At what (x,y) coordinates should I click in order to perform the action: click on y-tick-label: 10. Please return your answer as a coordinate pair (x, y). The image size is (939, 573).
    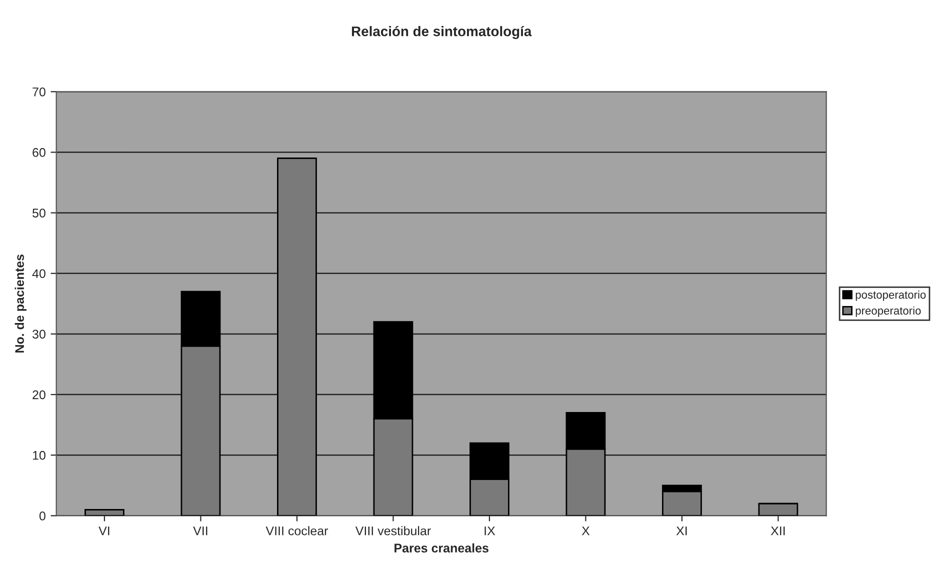
    Looking at the image, I should click on (39, 455).